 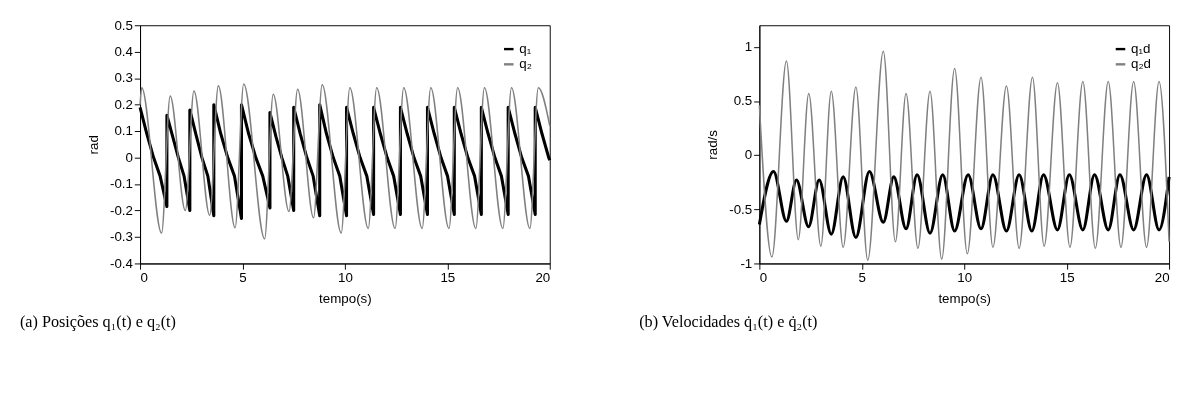 I want to click on legend-label: q₂d, so click(x=1140, y=64).